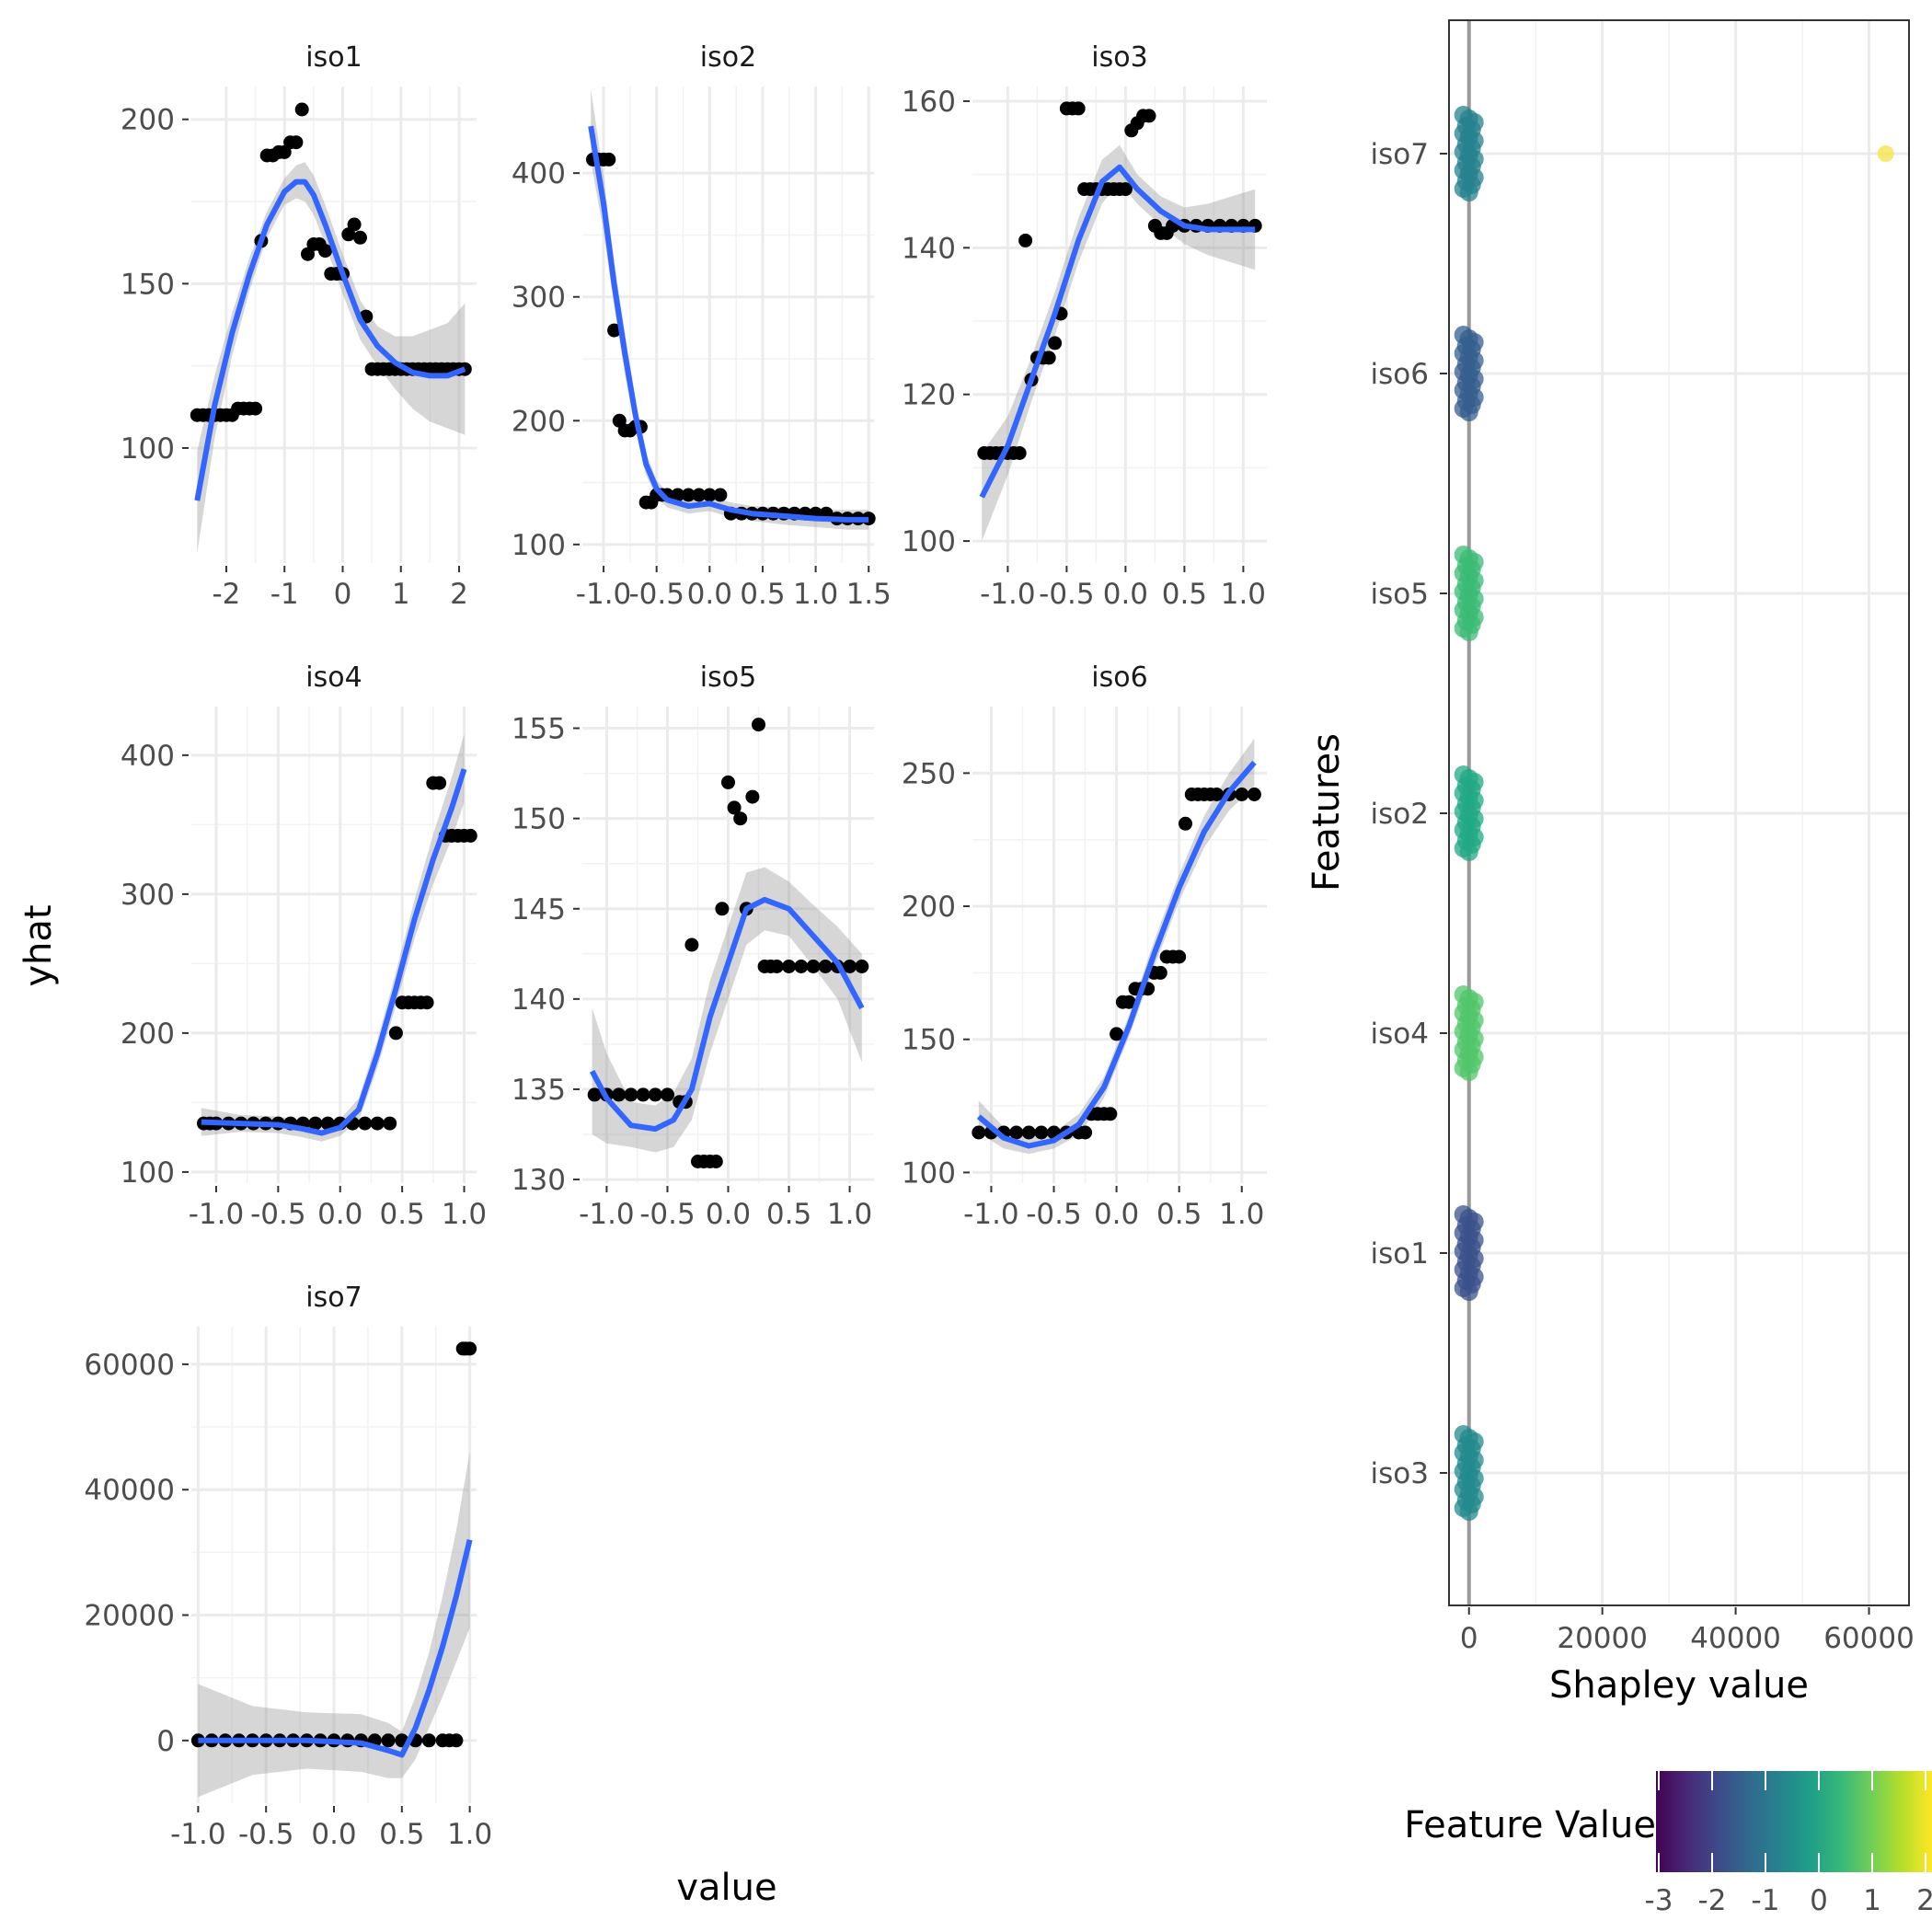 This screenshot has width=1932, height=1932. I want to click on y-tick-label: iso2, so click(1400, 814).